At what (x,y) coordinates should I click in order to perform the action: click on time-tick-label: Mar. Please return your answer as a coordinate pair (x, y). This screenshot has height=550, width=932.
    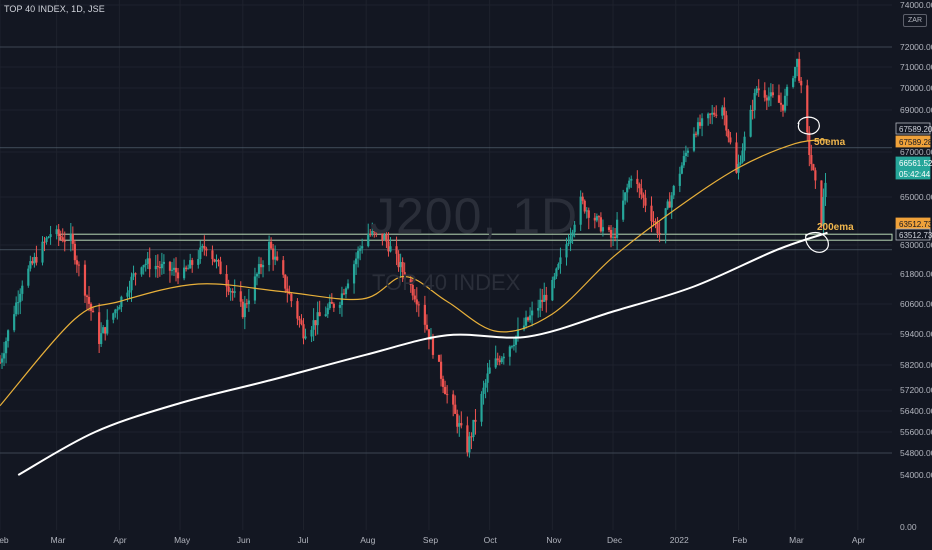
    Looking at the image, I should click on (58, 540).